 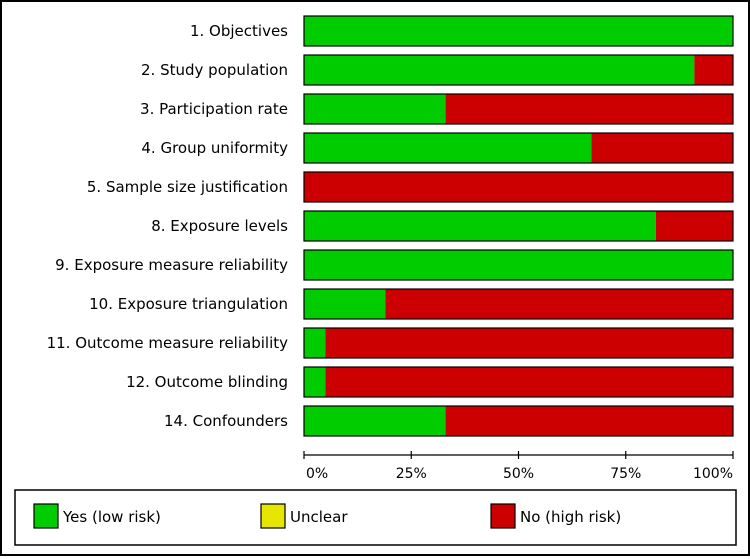 I want to click on category-label: 5. Sample size justification, so click(x=187, y=187).